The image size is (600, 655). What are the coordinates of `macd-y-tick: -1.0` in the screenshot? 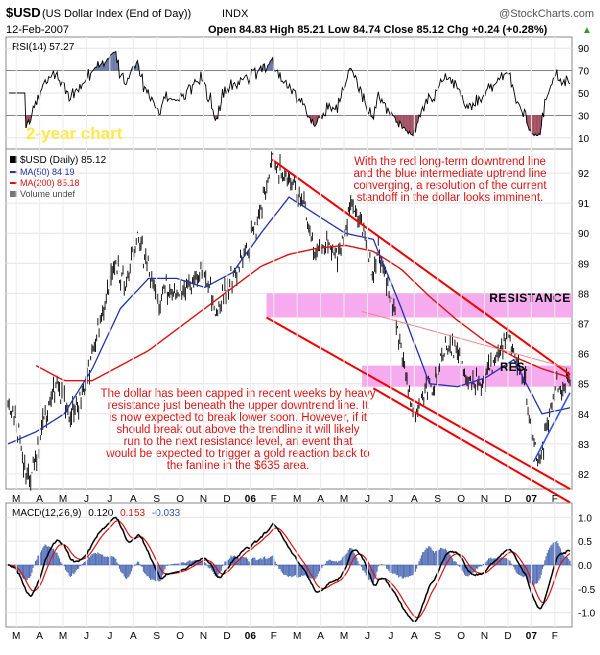 It's located at (587, 614).